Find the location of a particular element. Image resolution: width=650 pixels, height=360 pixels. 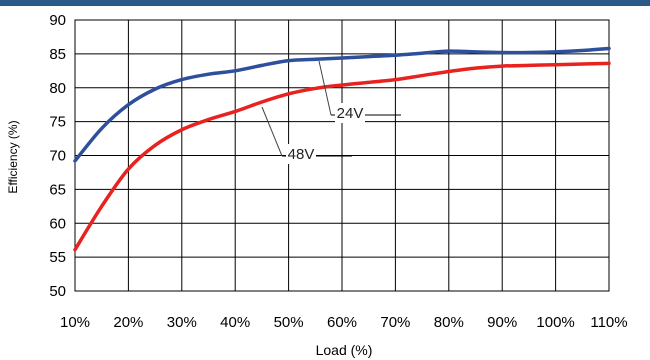

y-tick-label: 80 is located at coordinates (57, 88).